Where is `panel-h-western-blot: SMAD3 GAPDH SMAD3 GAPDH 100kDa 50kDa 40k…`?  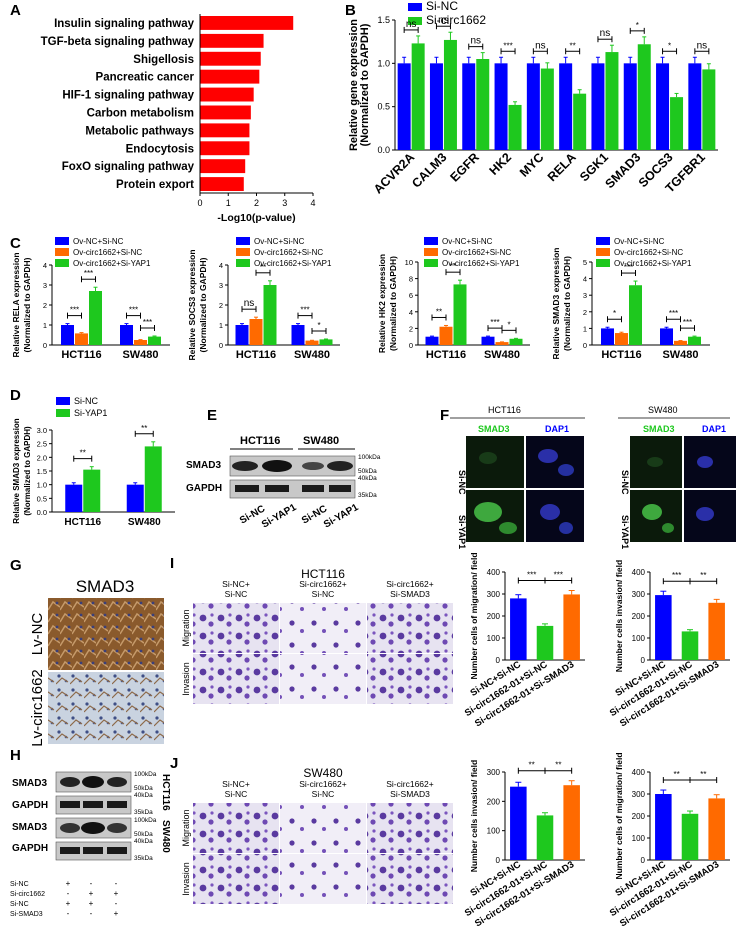 panel-h-western-blot: SMAD3 GAPDH SMAD3 GAPDH 100kDa 50kDa 40k… is located at coordinates (90, 844).